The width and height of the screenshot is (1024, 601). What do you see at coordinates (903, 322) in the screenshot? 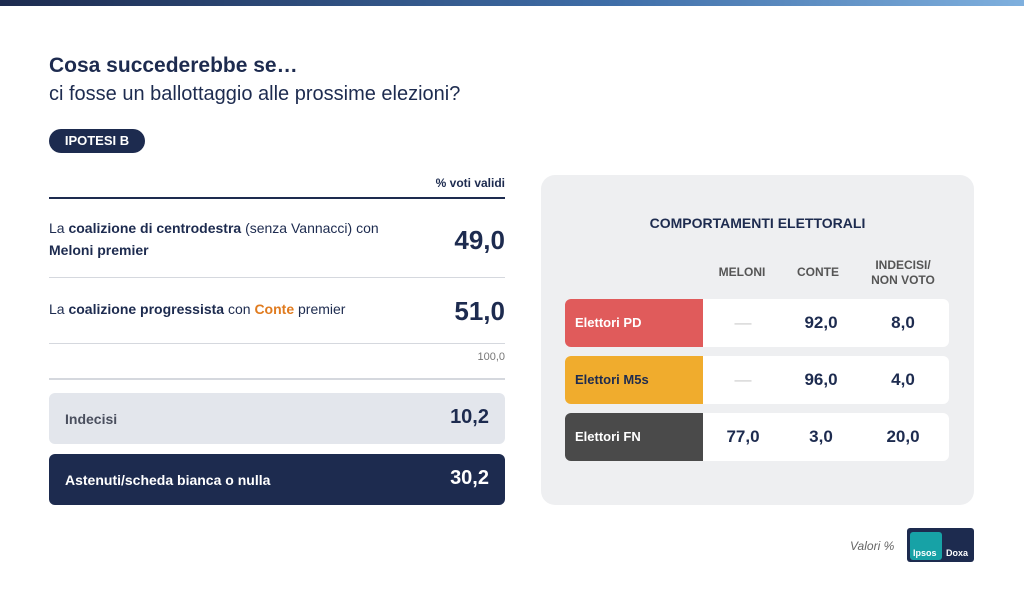
I see `cell: 8,0` at bounding box center [903, 322].